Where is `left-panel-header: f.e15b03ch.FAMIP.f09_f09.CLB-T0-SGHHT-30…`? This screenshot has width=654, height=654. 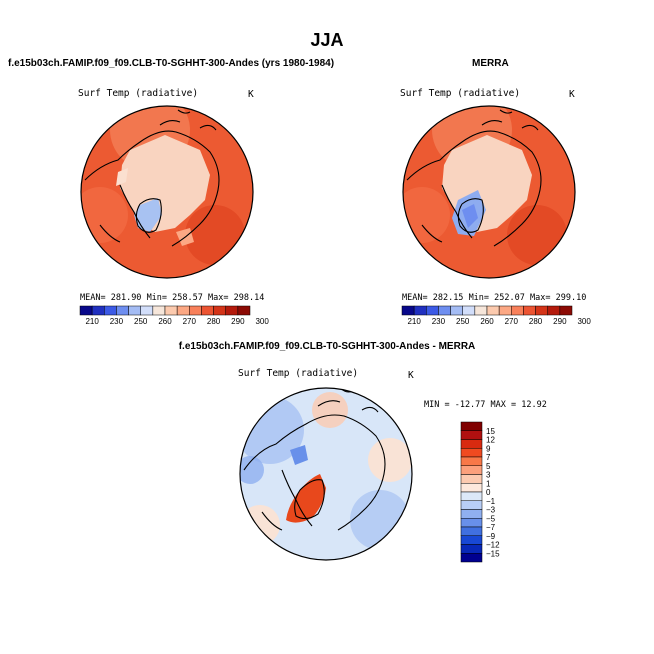 left-panel-header: f.e15b03ch.FAMIP.f09_f09.CLB-T0-SGHHT-30… is located at coordinates (171, 63).